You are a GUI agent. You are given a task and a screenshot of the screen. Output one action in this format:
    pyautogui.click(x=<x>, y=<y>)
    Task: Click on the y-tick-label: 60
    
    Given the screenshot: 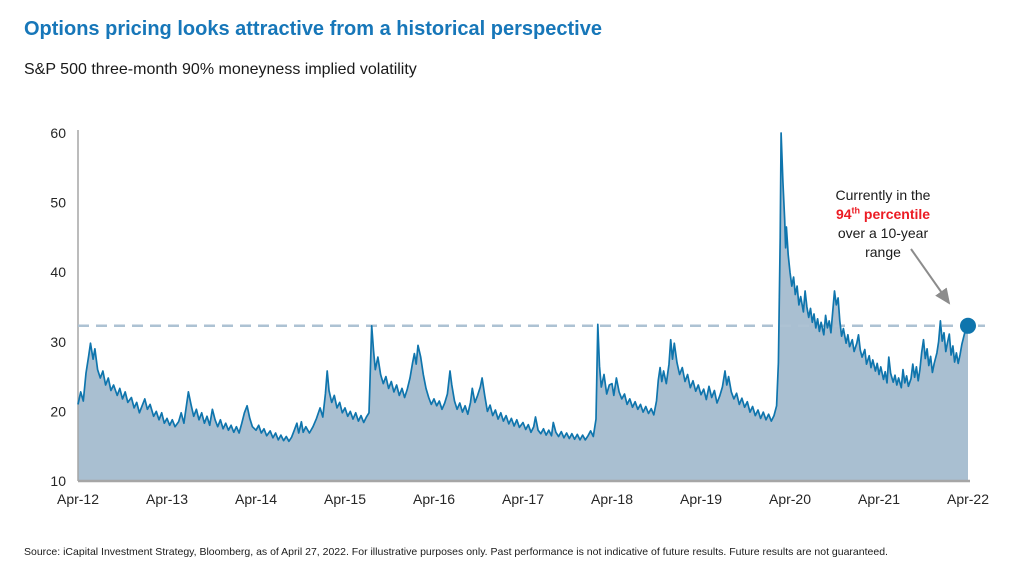 What is the action you would take?
    pyautogui.click(x=58, y=133)
    